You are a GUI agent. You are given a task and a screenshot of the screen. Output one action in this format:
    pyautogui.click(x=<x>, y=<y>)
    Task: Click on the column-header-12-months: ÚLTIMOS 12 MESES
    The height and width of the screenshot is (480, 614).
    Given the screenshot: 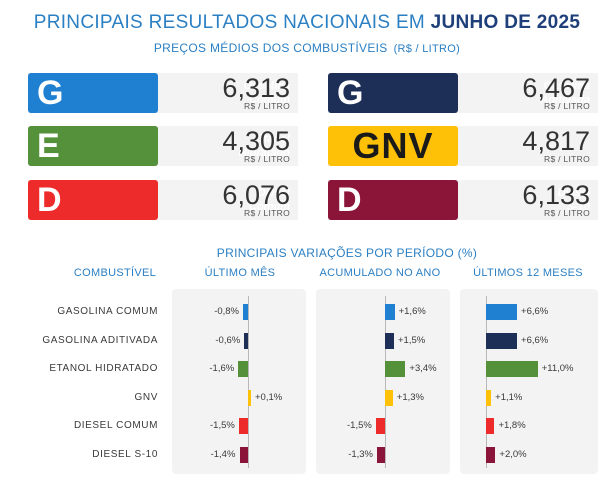 What is the action you would take?
    pyautogui.click(x=528, y=273)
    